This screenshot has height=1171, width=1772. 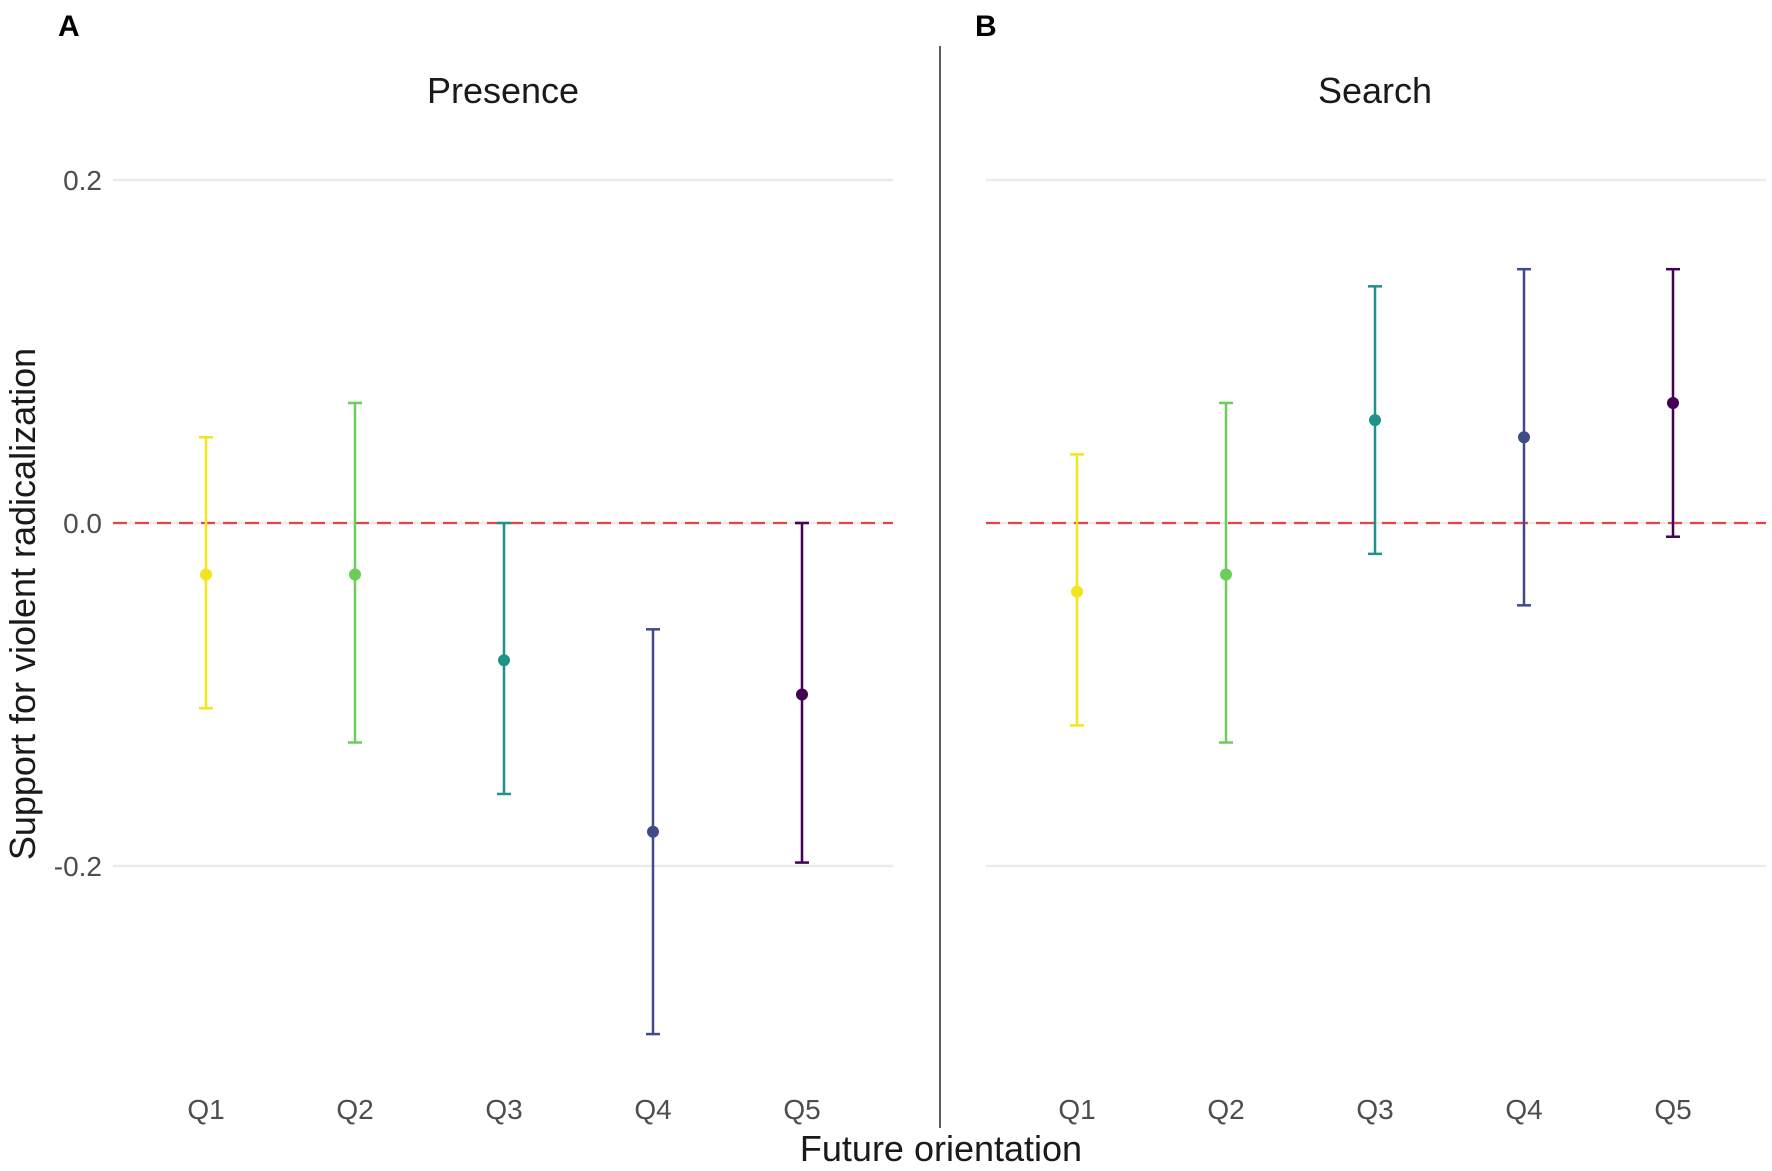 What do you see at coordinates (354, 1109) in the screenshot?
I see `panel-a-x-tick-q2: Q2` at bounding box center [354, 1109].